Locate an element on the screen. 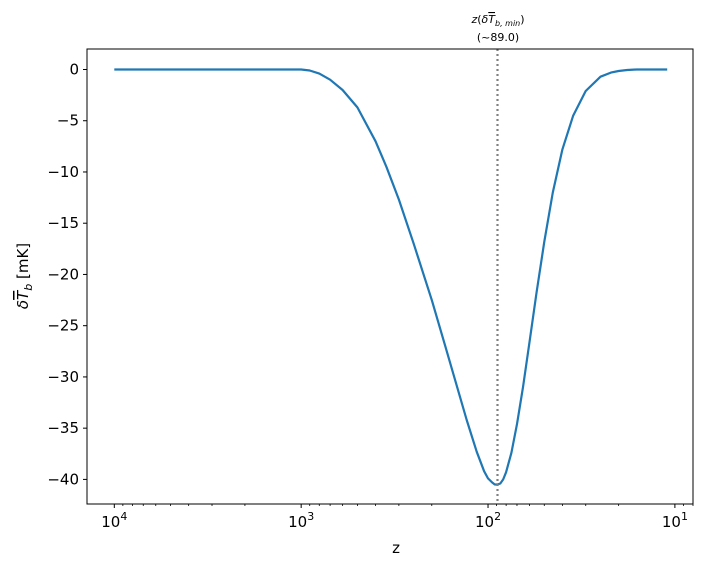 The height and width of the screenshot is (570, 708). y-tick-label: 0 is located at coordinates (74, 69).